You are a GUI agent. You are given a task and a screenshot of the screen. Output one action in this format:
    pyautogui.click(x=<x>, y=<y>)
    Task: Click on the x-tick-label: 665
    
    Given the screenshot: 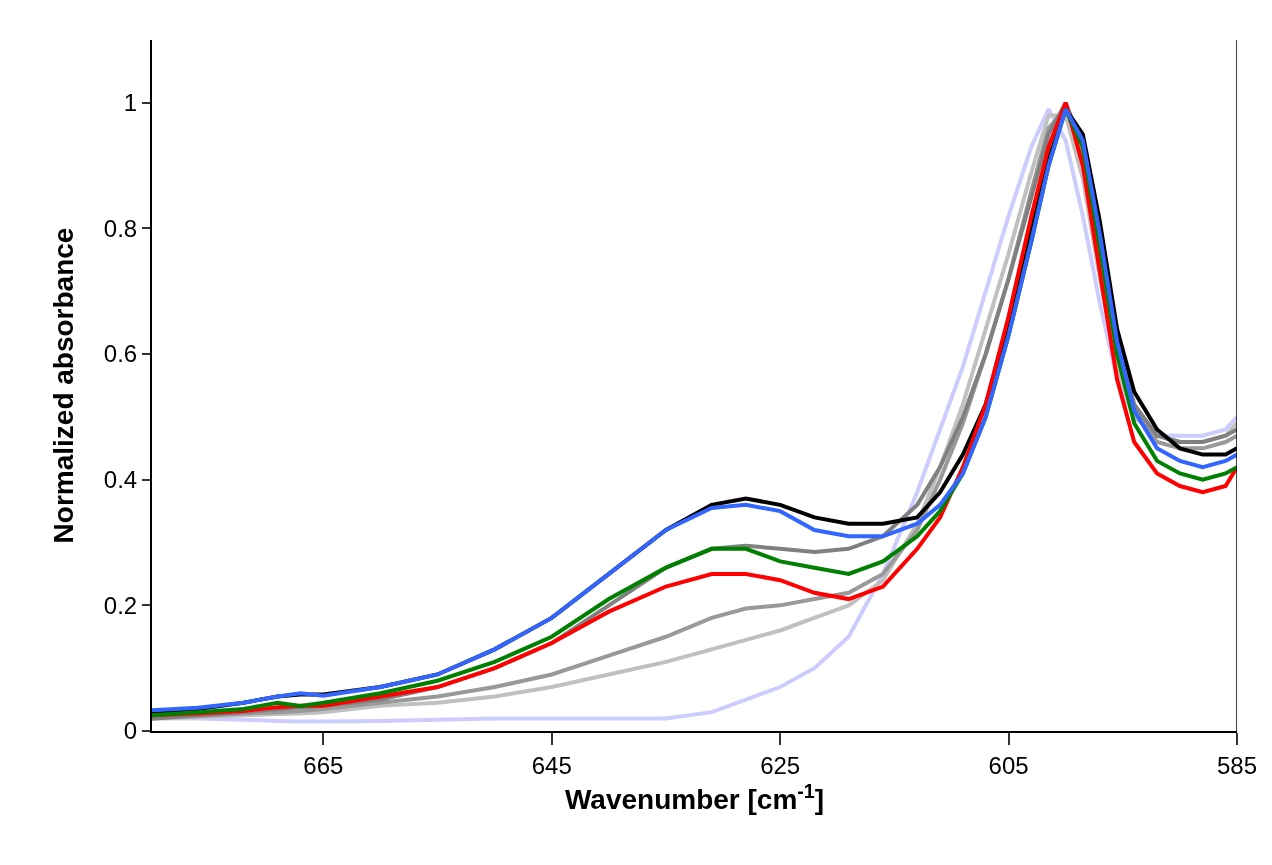 What is the action you would take?
    pyautogui.click(x=323, y=765)
    